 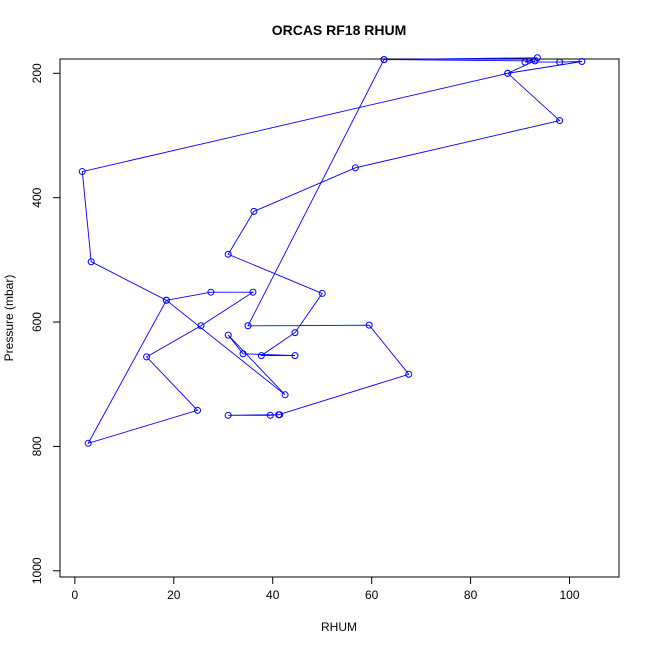 What do you see at coordinates (325, 589) in the screenshot?
I see `x-axis: 0 20 40 60 80 100` at bounding box center [325, 589].